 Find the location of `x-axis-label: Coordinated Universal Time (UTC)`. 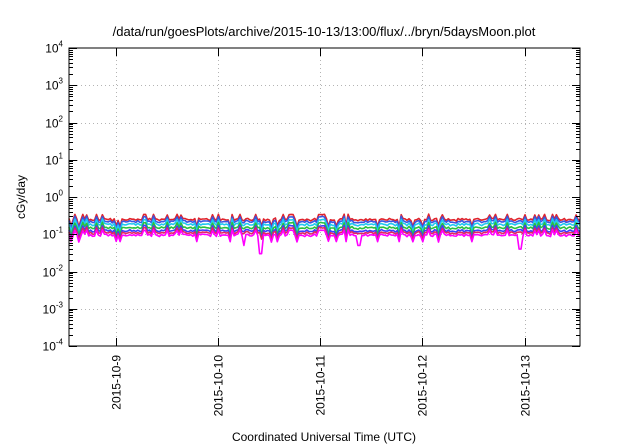

x-axis-label: Coordinated Universal Time (UTC) is located at coordinates (324, 437).